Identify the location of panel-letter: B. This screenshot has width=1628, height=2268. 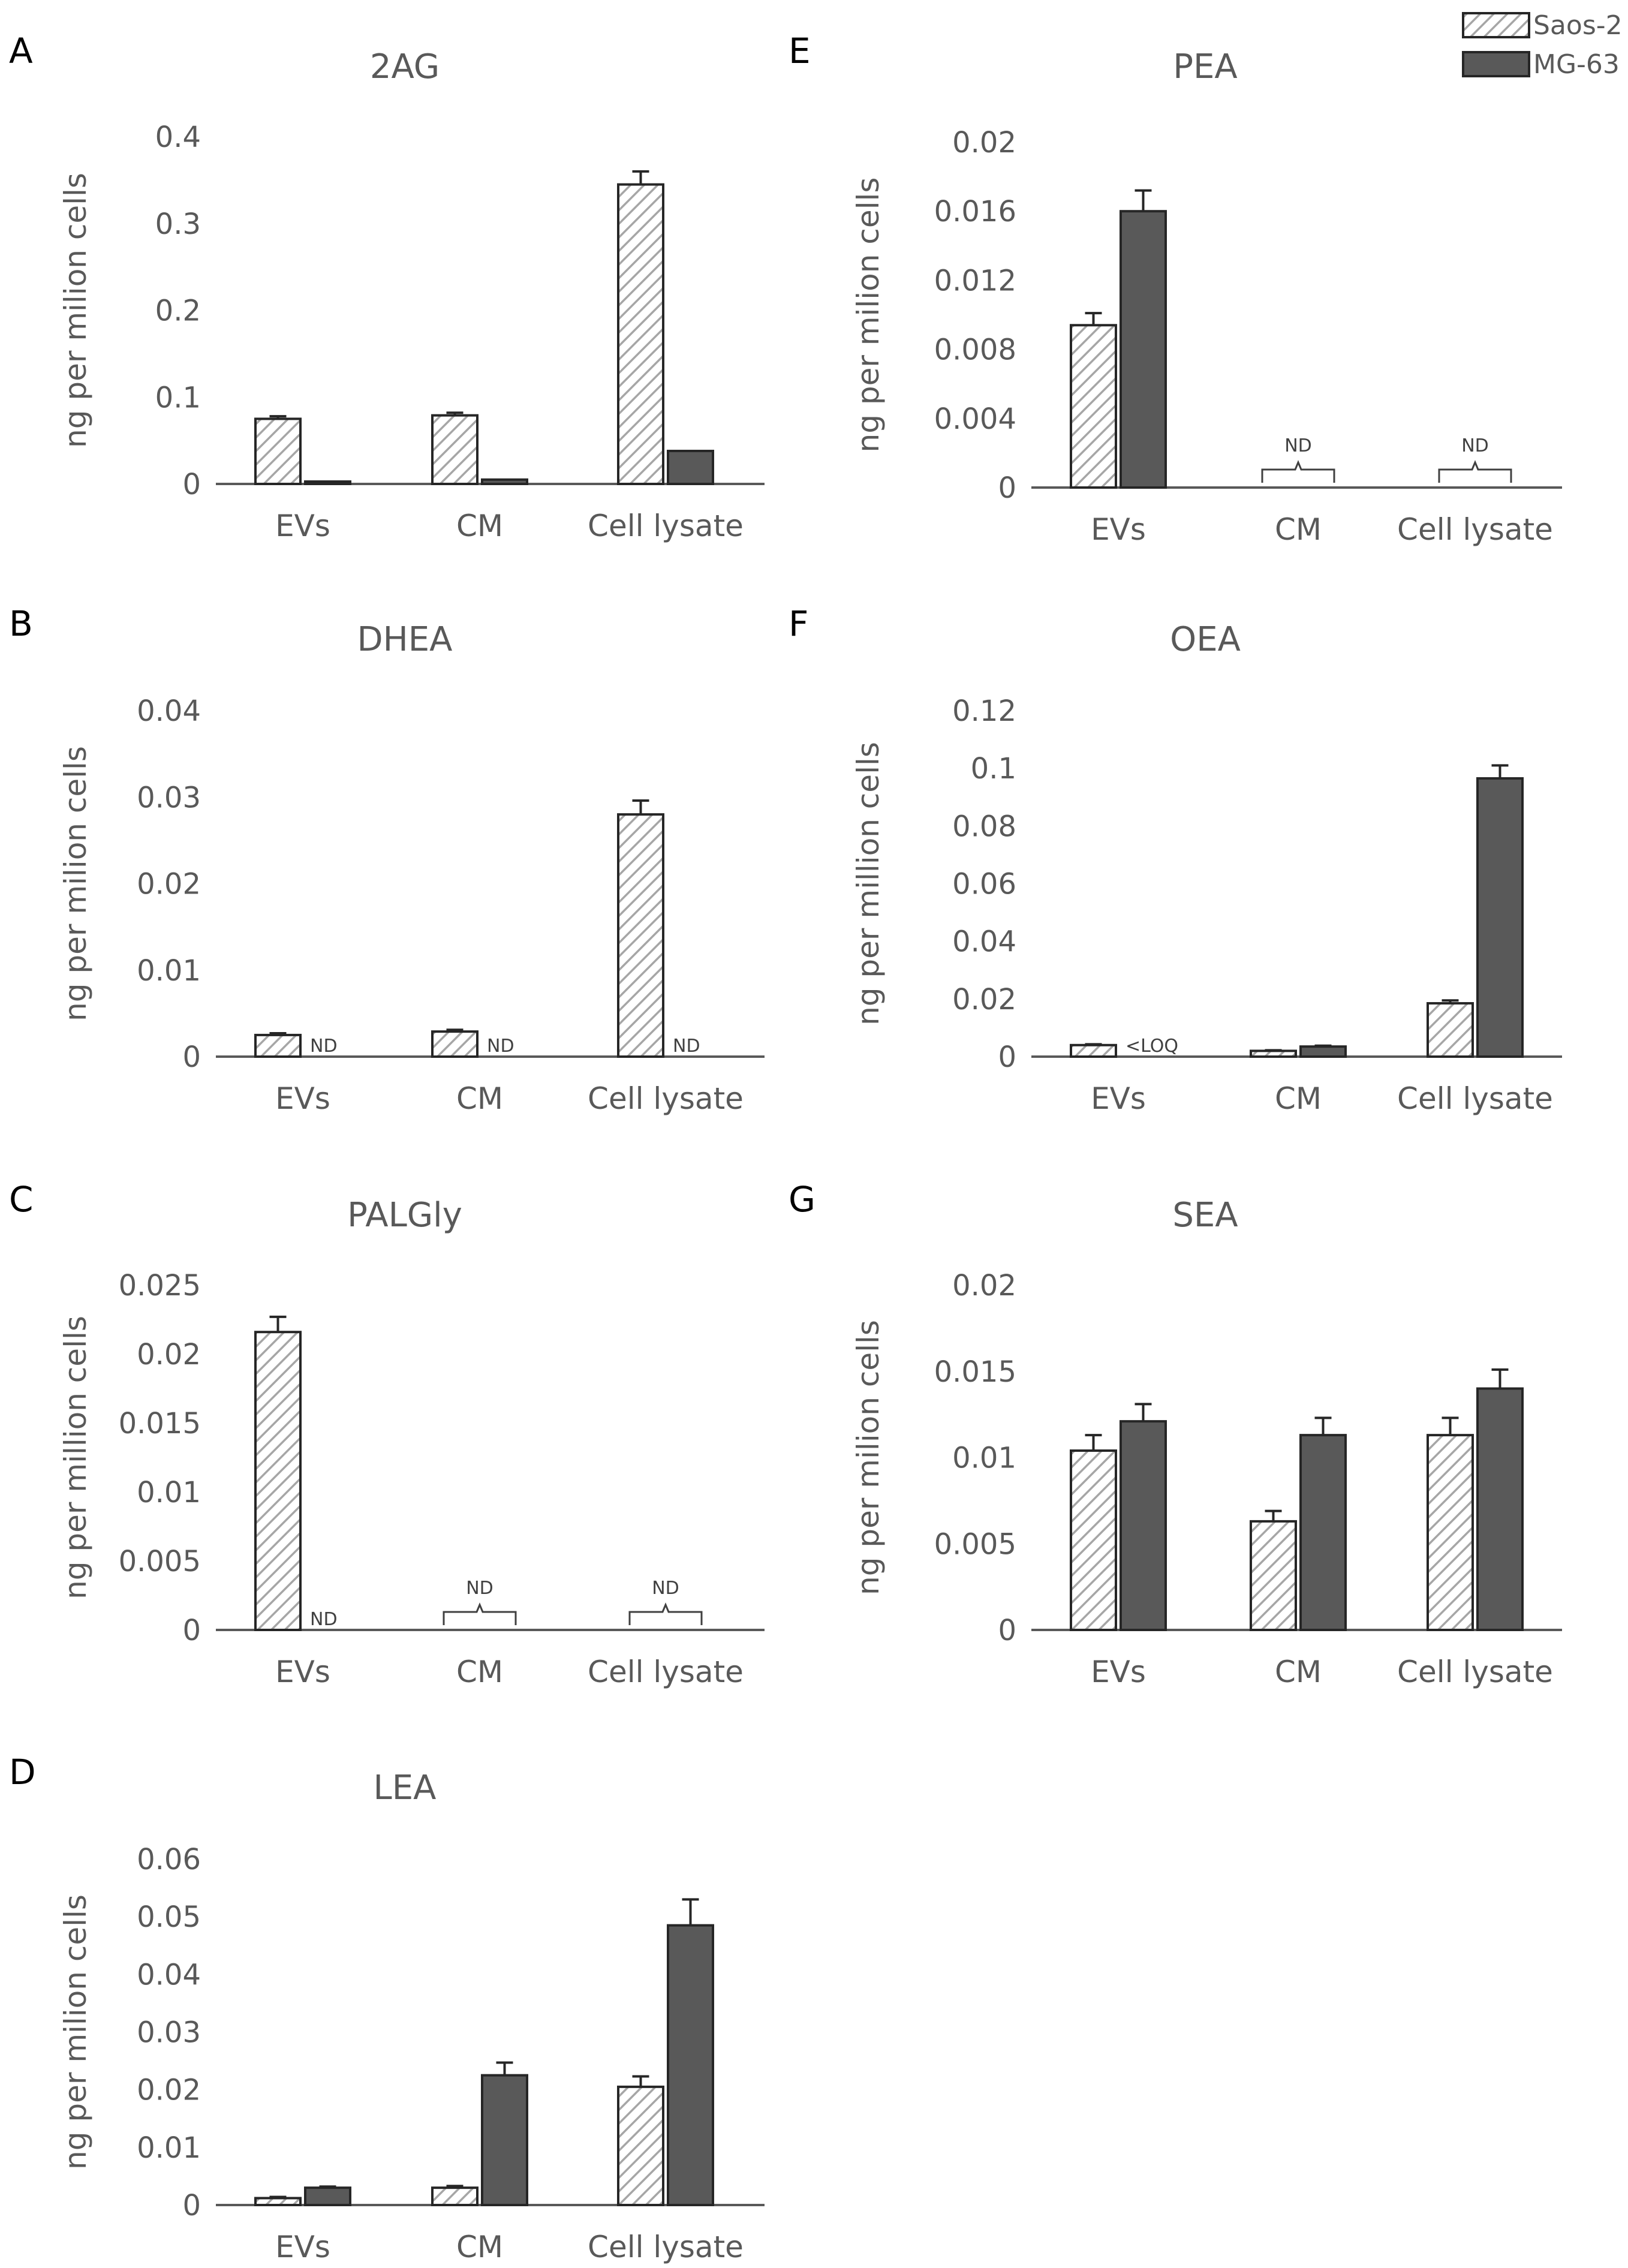
(21, 623).